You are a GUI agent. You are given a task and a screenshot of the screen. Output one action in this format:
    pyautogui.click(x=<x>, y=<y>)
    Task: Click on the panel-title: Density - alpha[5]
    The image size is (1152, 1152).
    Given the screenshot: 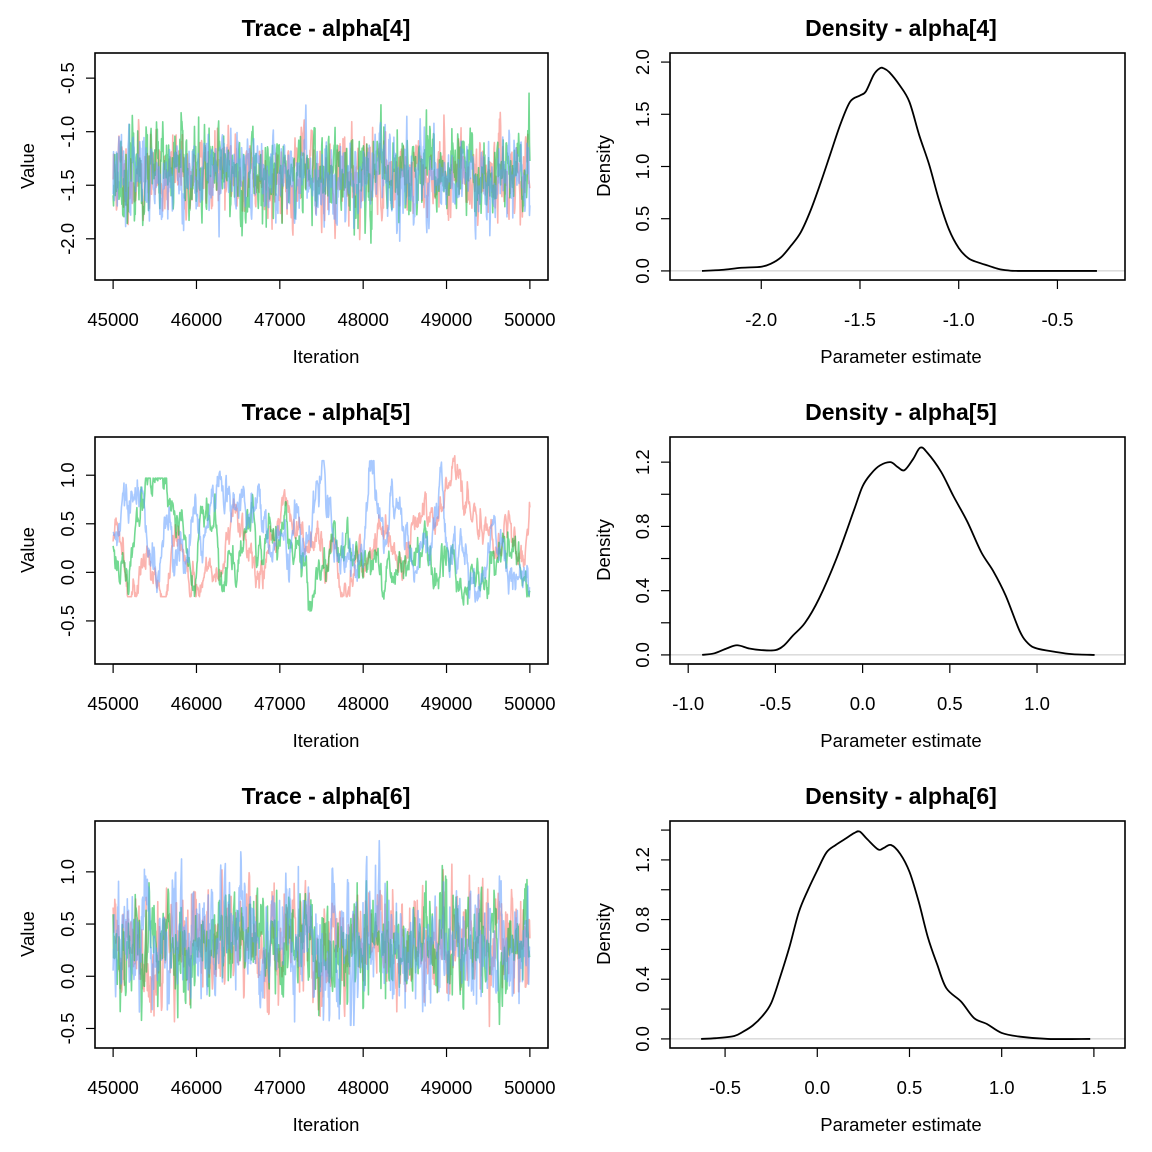 What is the action you would take?
    pyautogui.click(x=901, y=412)
    